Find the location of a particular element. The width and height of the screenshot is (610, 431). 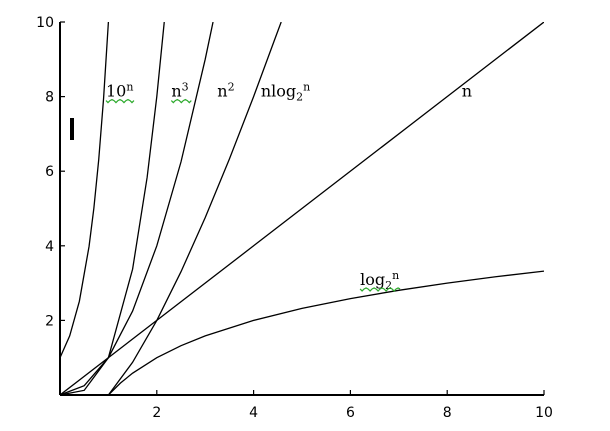

text-cursor is located at coordinates (72, 129).